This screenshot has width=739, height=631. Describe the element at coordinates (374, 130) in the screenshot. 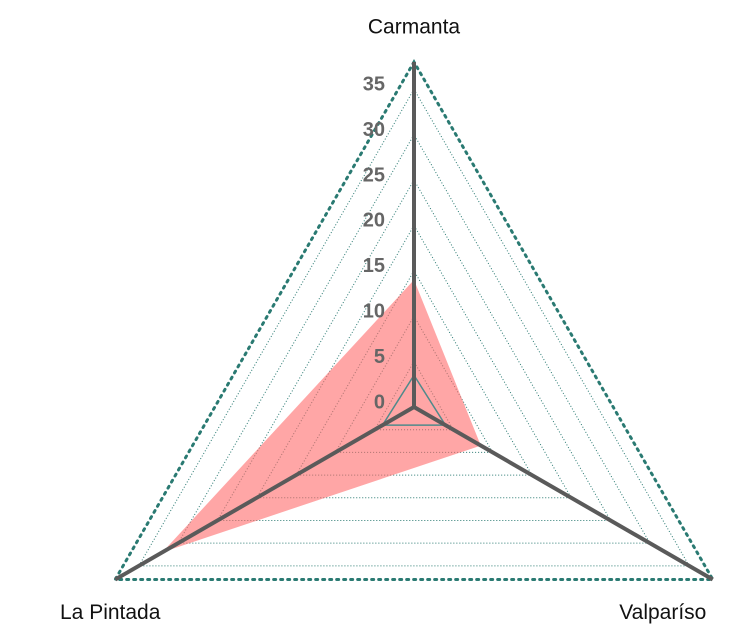

I see `r-tick-label: 30` at that location.